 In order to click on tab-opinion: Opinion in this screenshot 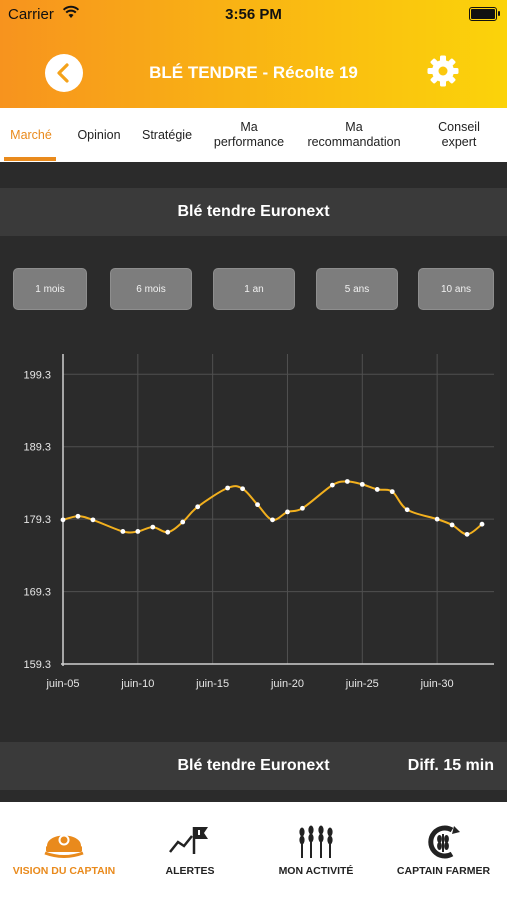, I will do `click(99, 134)`.